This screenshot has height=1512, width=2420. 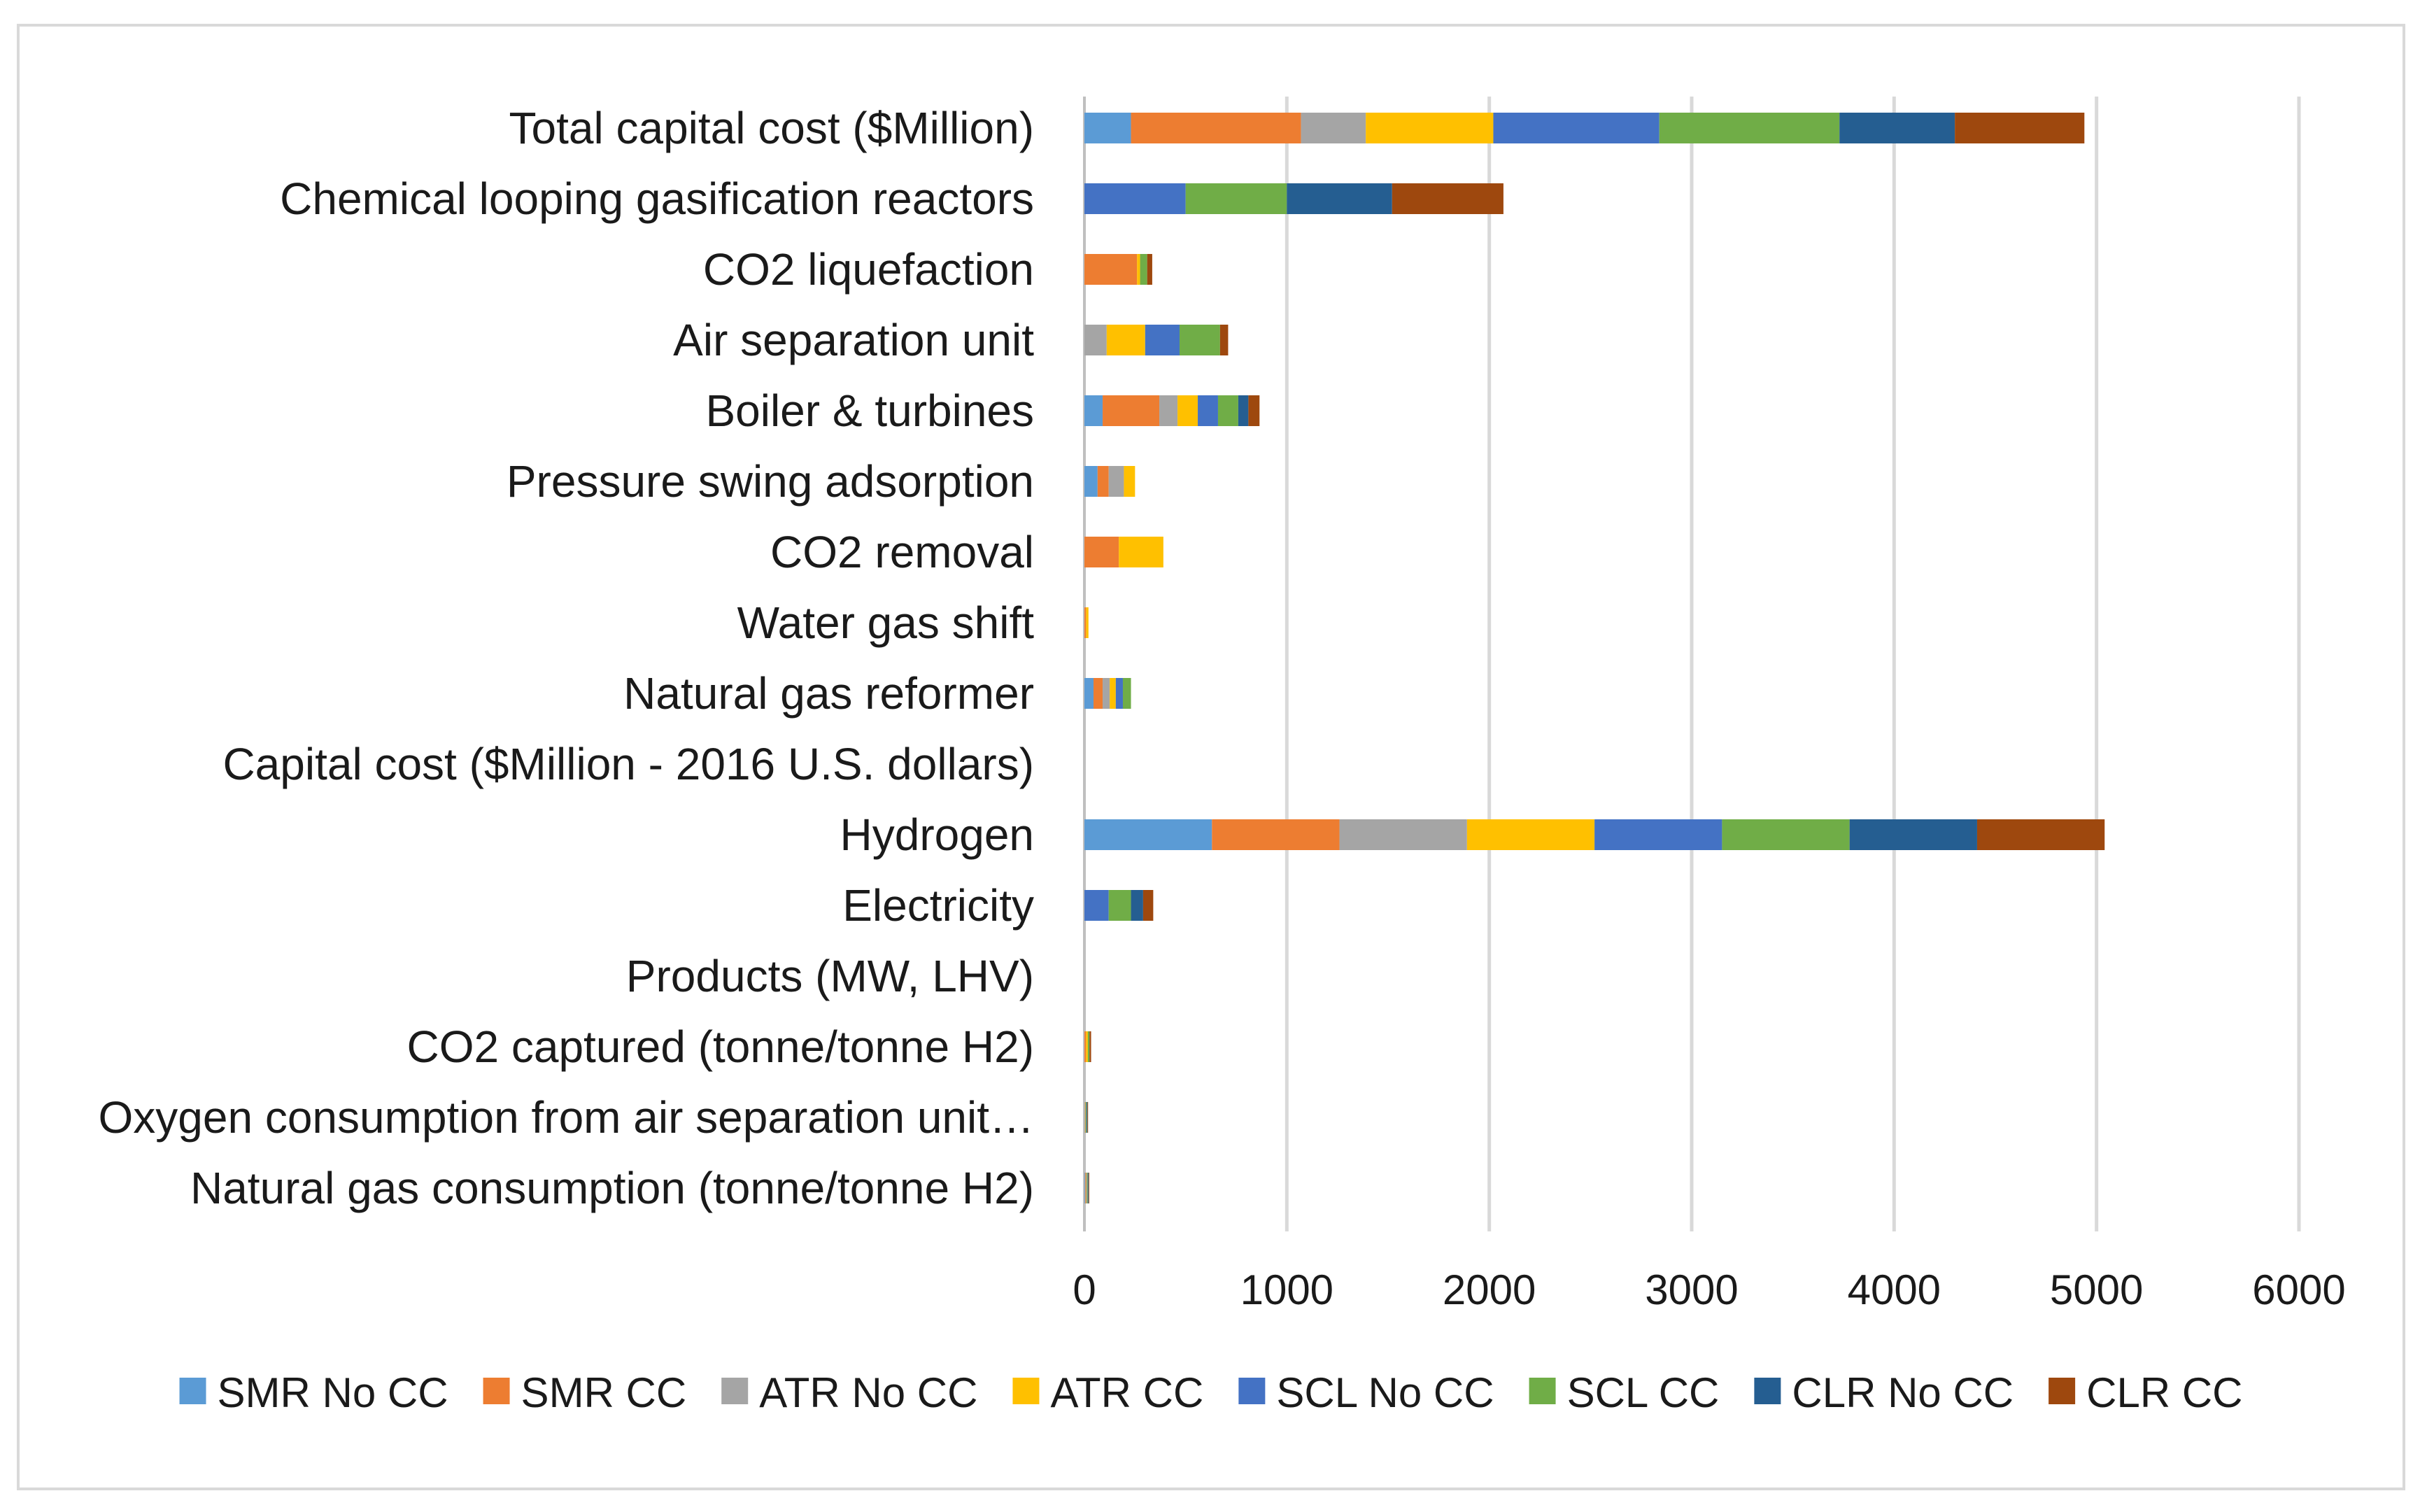 What do you see at coordinates (902, 552) in the screenshot?
I see `category-label: CO2 removal` at bounding box center [902, 552].